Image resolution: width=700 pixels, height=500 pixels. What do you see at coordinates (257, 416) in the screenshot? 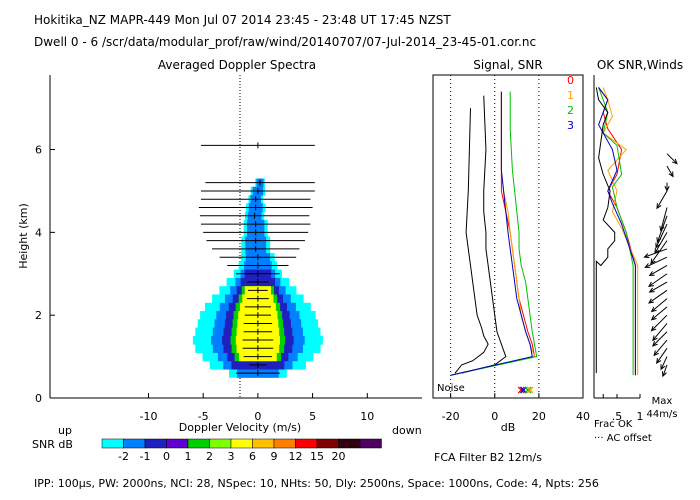
I see `doppler-x-tick-label: 0` at bounding box center [257, 416].